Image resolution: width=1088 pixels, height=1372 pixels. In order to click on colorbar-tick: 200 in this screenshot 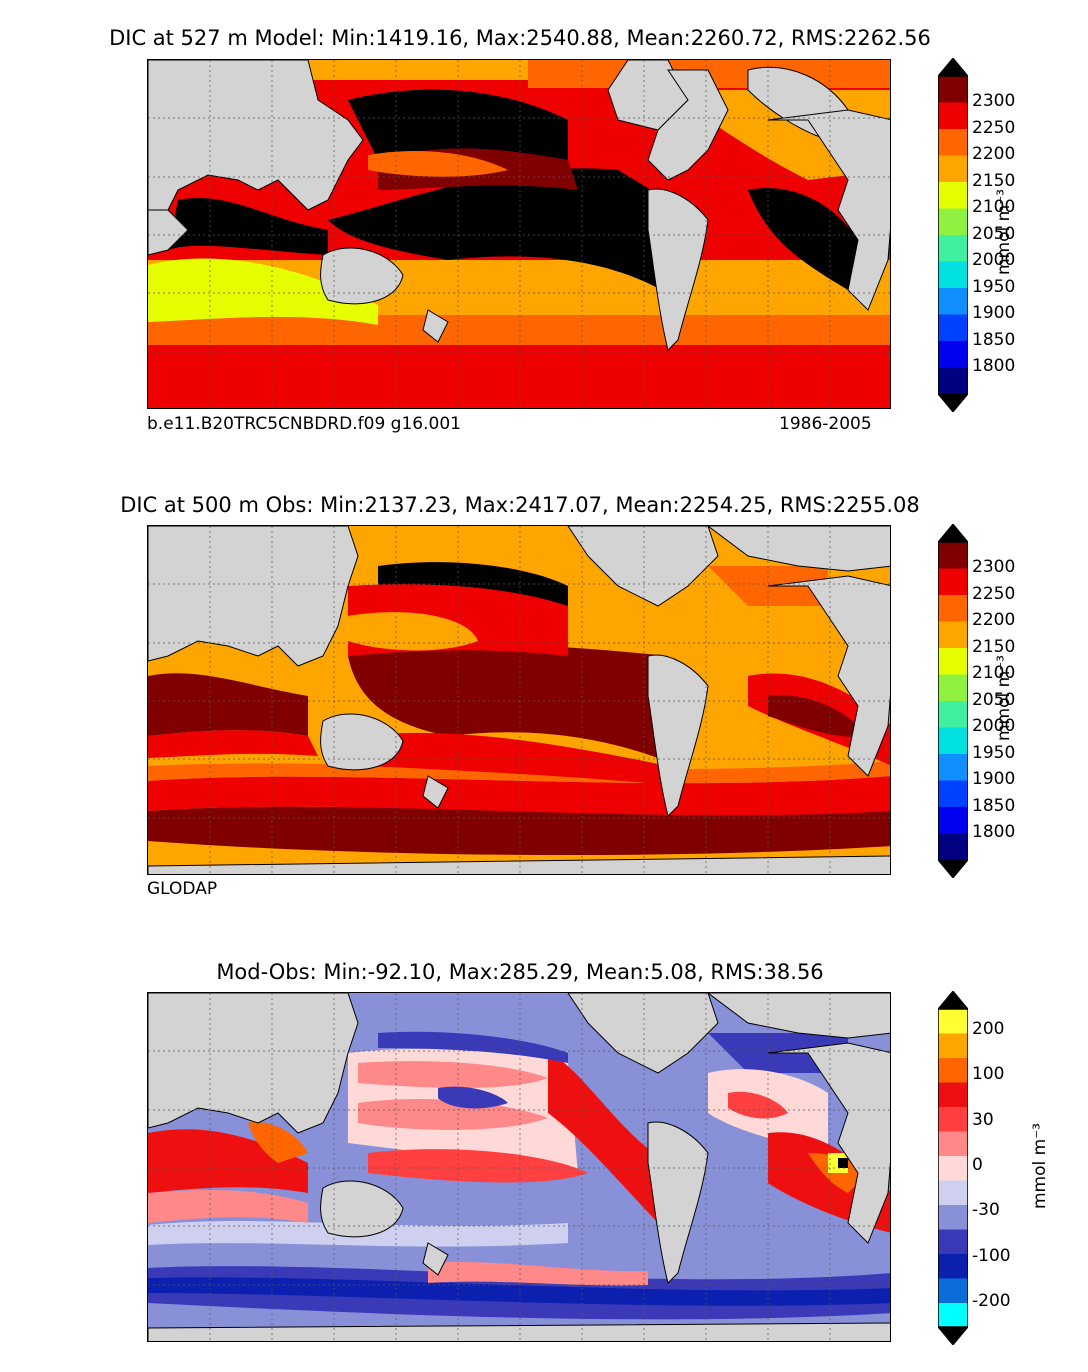, I will do `click(988, 1029)`.